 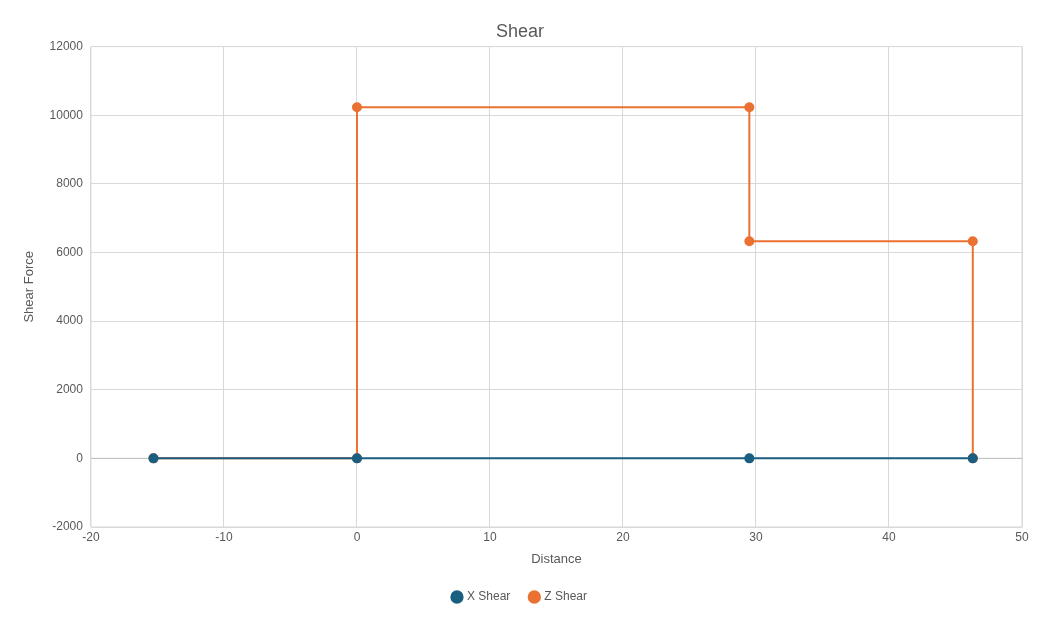 What do you see at coordinates (70, 389) in the screenshot?
I see `y-tick-label: 2000` at bounding box center [70, 389].